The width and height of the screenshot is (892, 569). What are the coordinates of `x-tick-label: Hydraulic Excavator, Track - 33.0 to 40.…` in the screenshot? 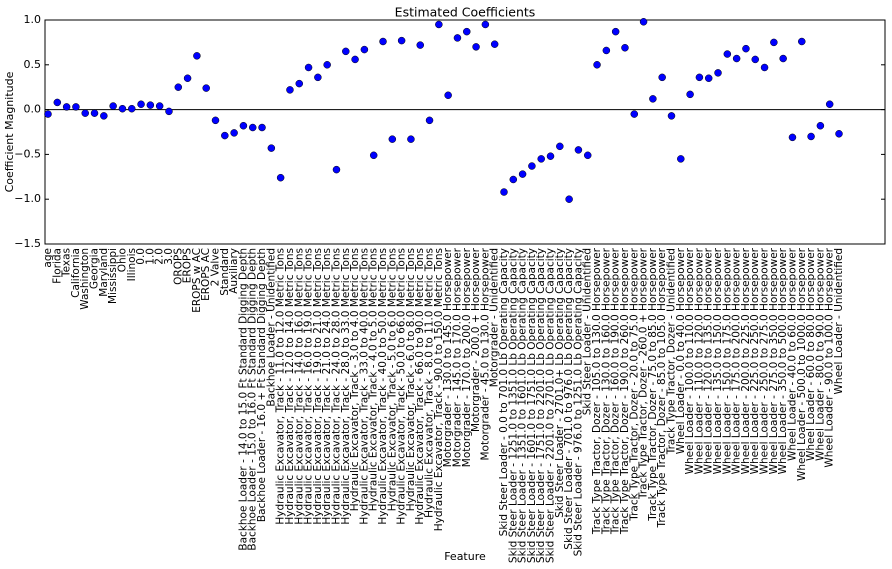 It's located at (364, 386).